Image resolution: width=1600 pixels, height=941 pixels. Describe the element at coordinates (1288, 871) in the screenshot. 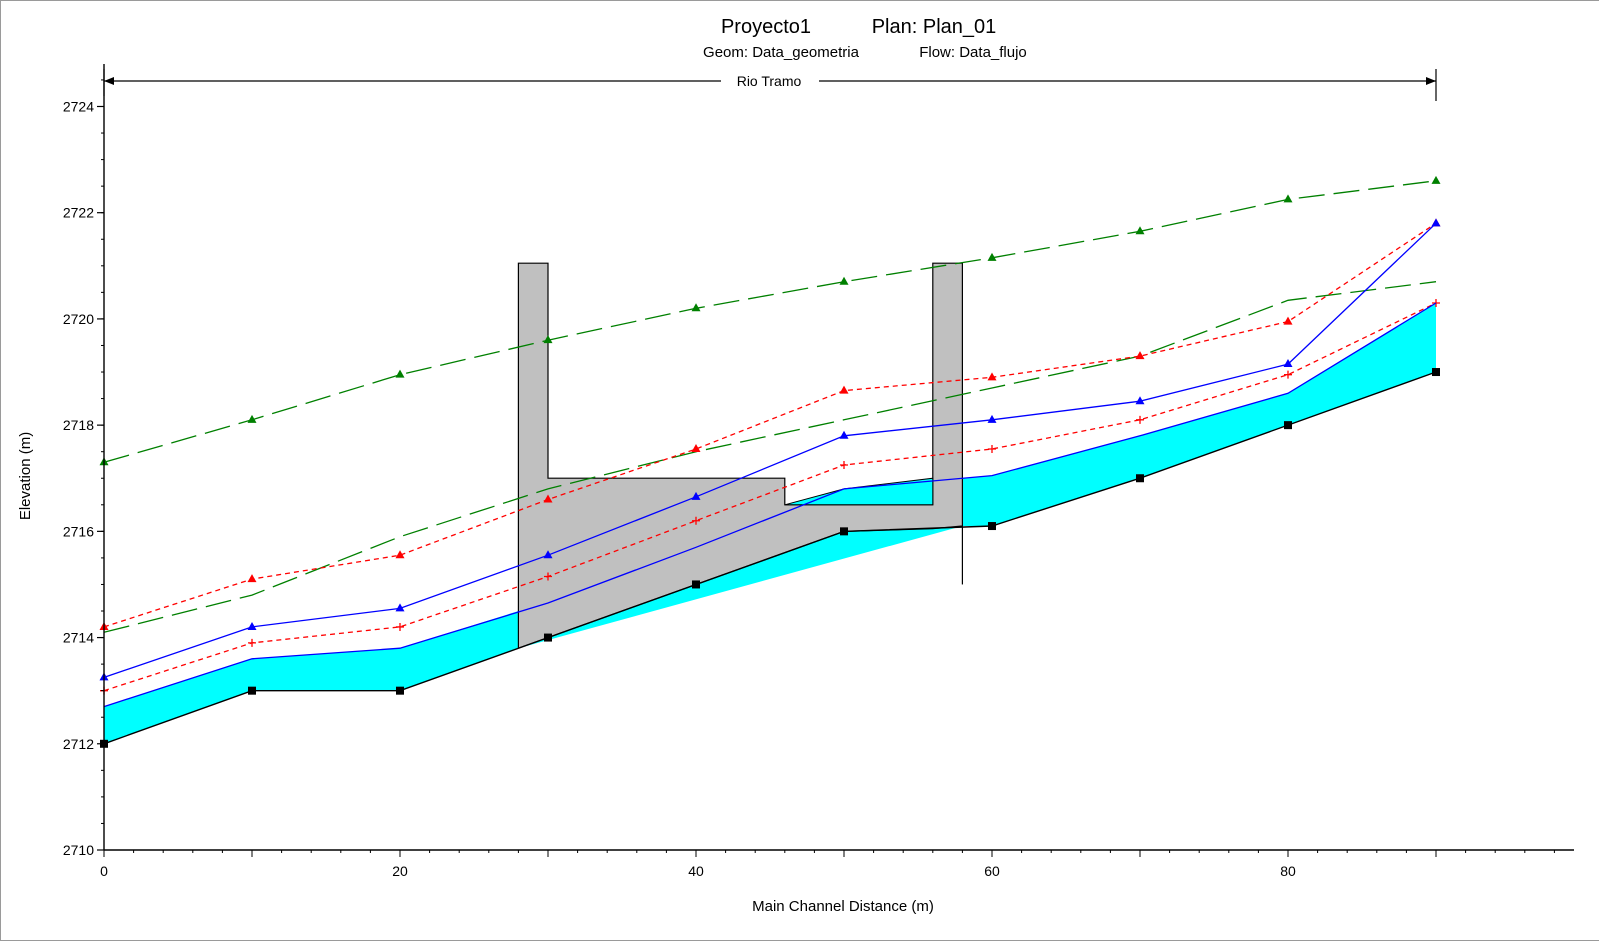

I see `x-tick-label: 80` at that location.